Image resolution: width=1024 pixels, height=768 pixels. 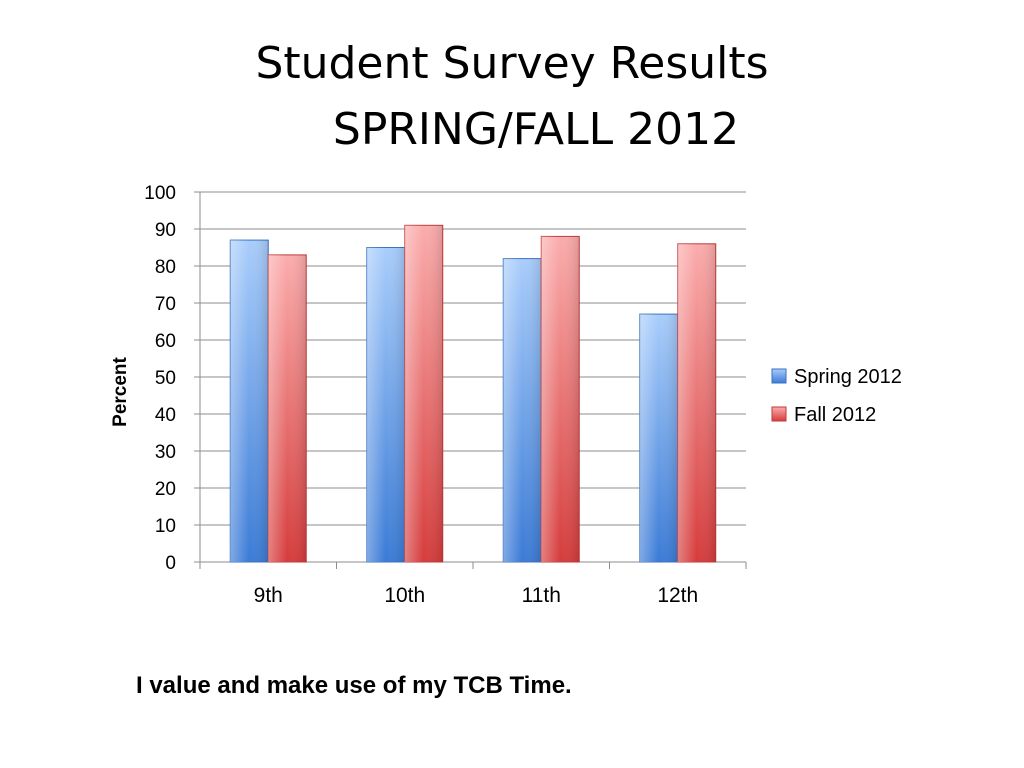 What do you see at coordinates (170, 563) in the screenshot?
I see `y-tick-label: 0` at bounding box center [170, 563].